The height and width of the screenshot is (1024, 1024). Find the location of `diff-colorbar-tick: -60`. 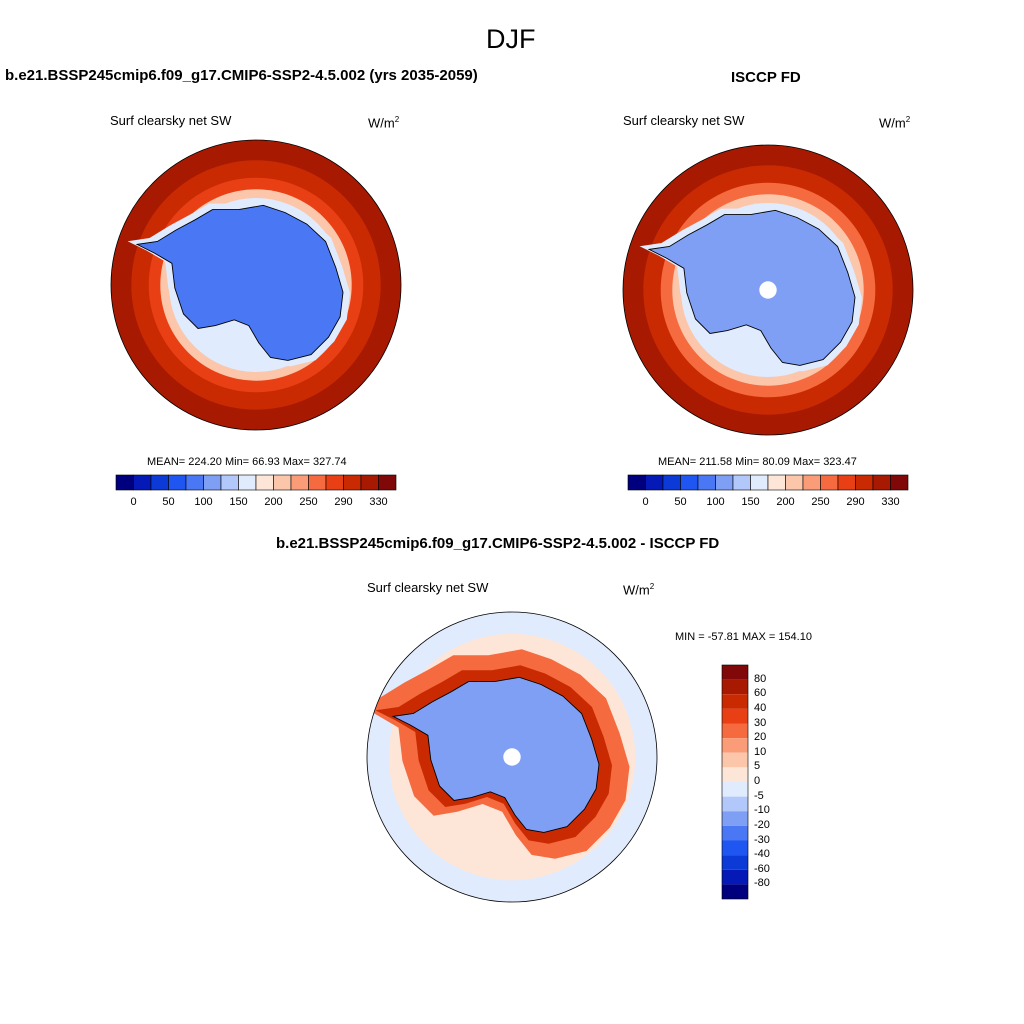

diff-colorbar-tick: -60 is located at coordinates (762, 868).